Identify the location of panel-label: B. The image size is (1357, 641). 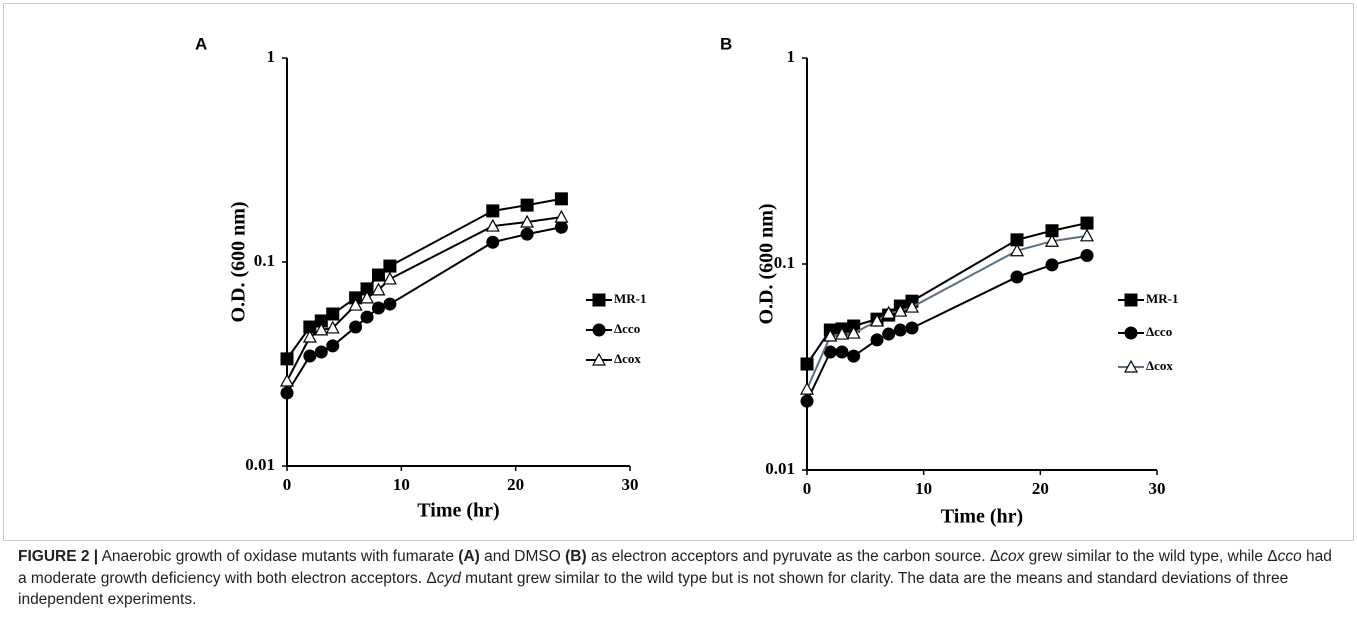
(726, 43).